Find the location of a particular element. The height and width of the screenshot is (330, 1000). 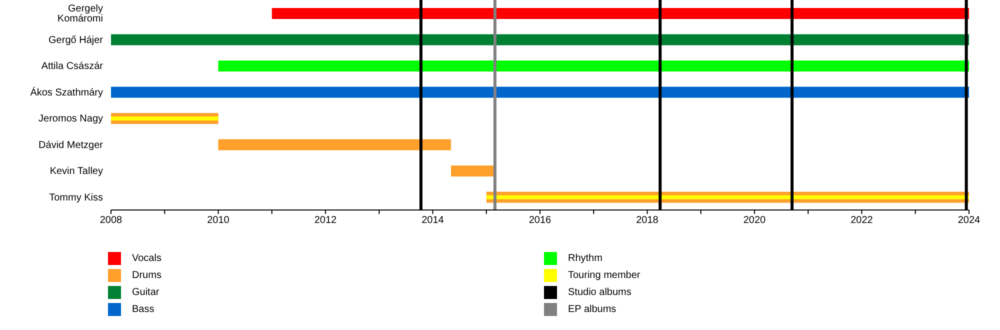

x-tick-label: 2012 is located at coordinates (326, 220).